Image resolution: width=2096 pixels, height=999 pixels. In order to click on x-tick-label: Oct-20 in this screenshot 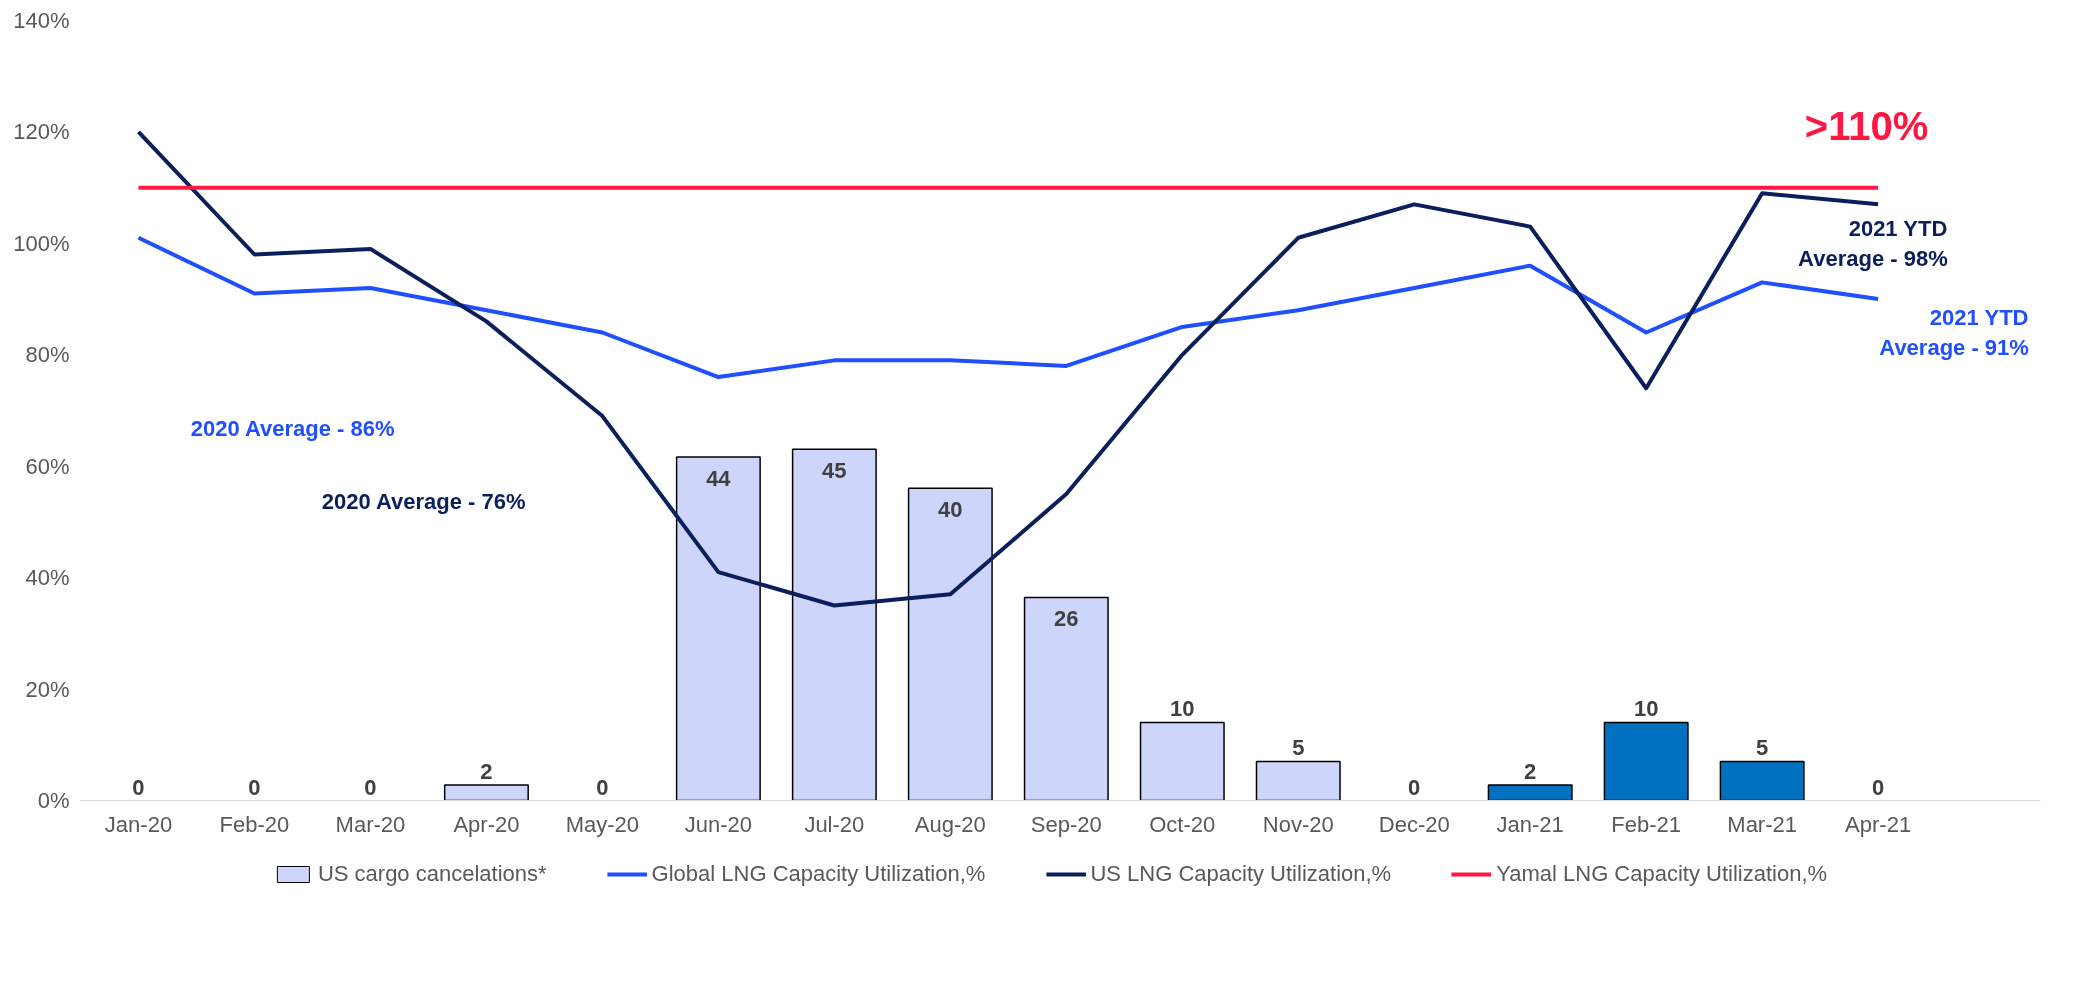, I will do `click(1182, 824)`.